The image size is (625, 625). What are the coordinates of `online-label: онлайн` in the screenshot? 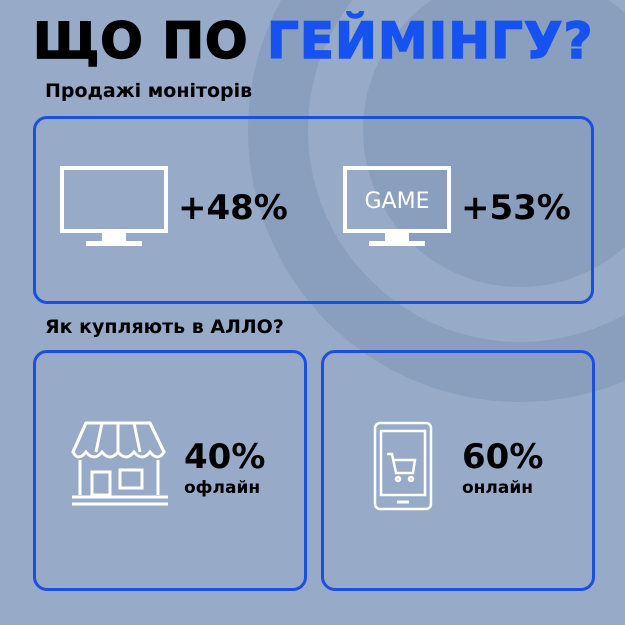 It's located at (498, 488).